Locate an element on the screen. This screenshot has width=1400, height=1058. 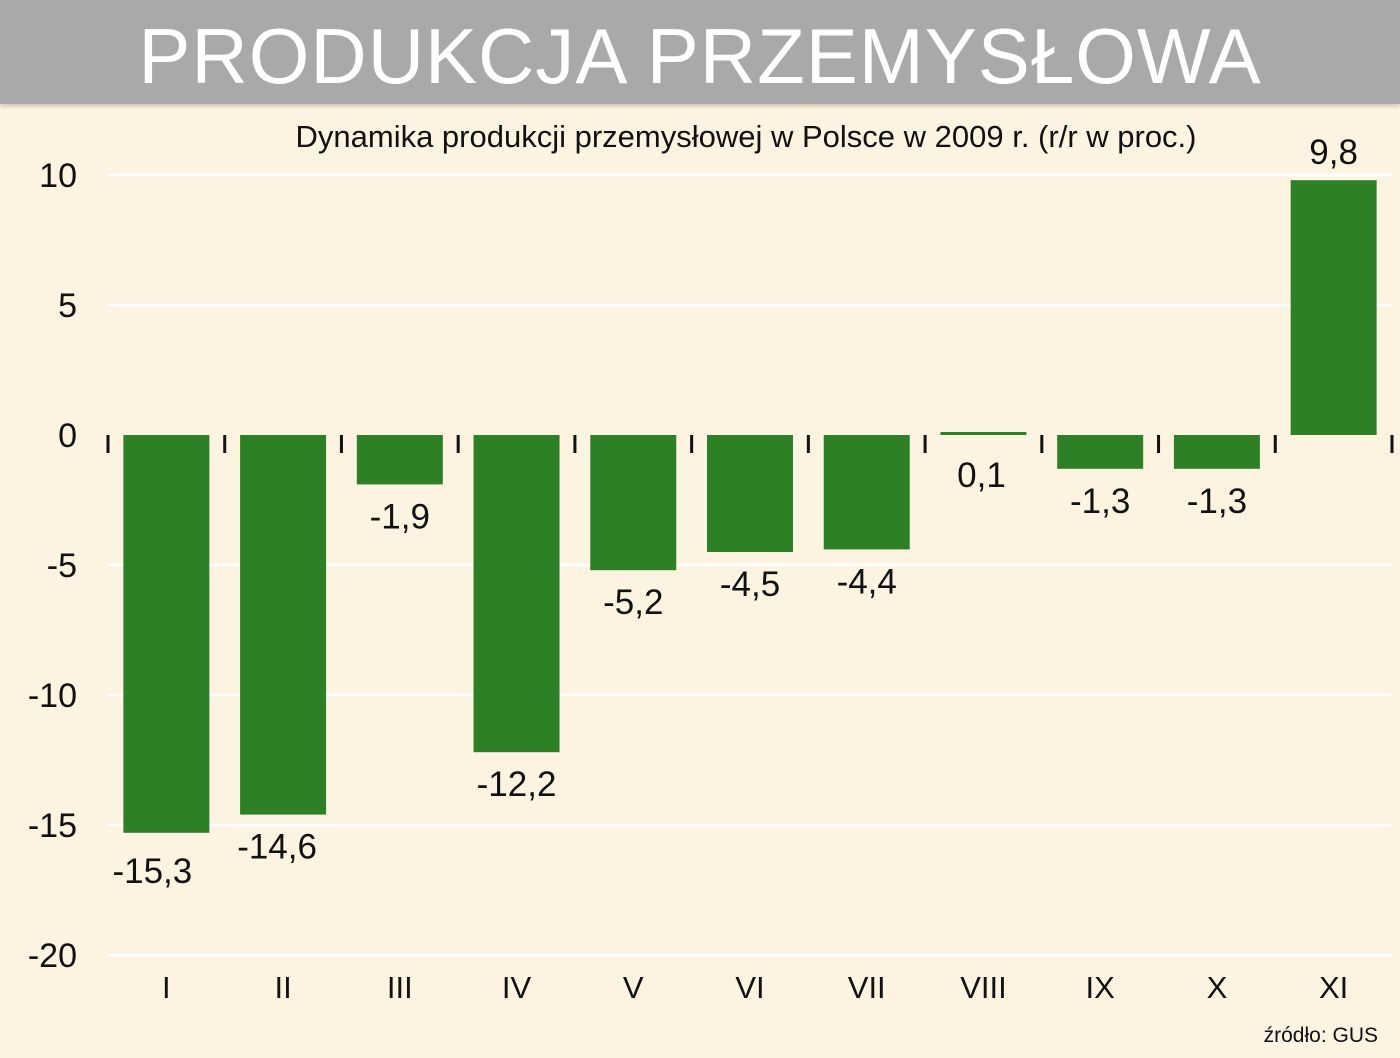
bar-X is located at coordinates (1216, 452).